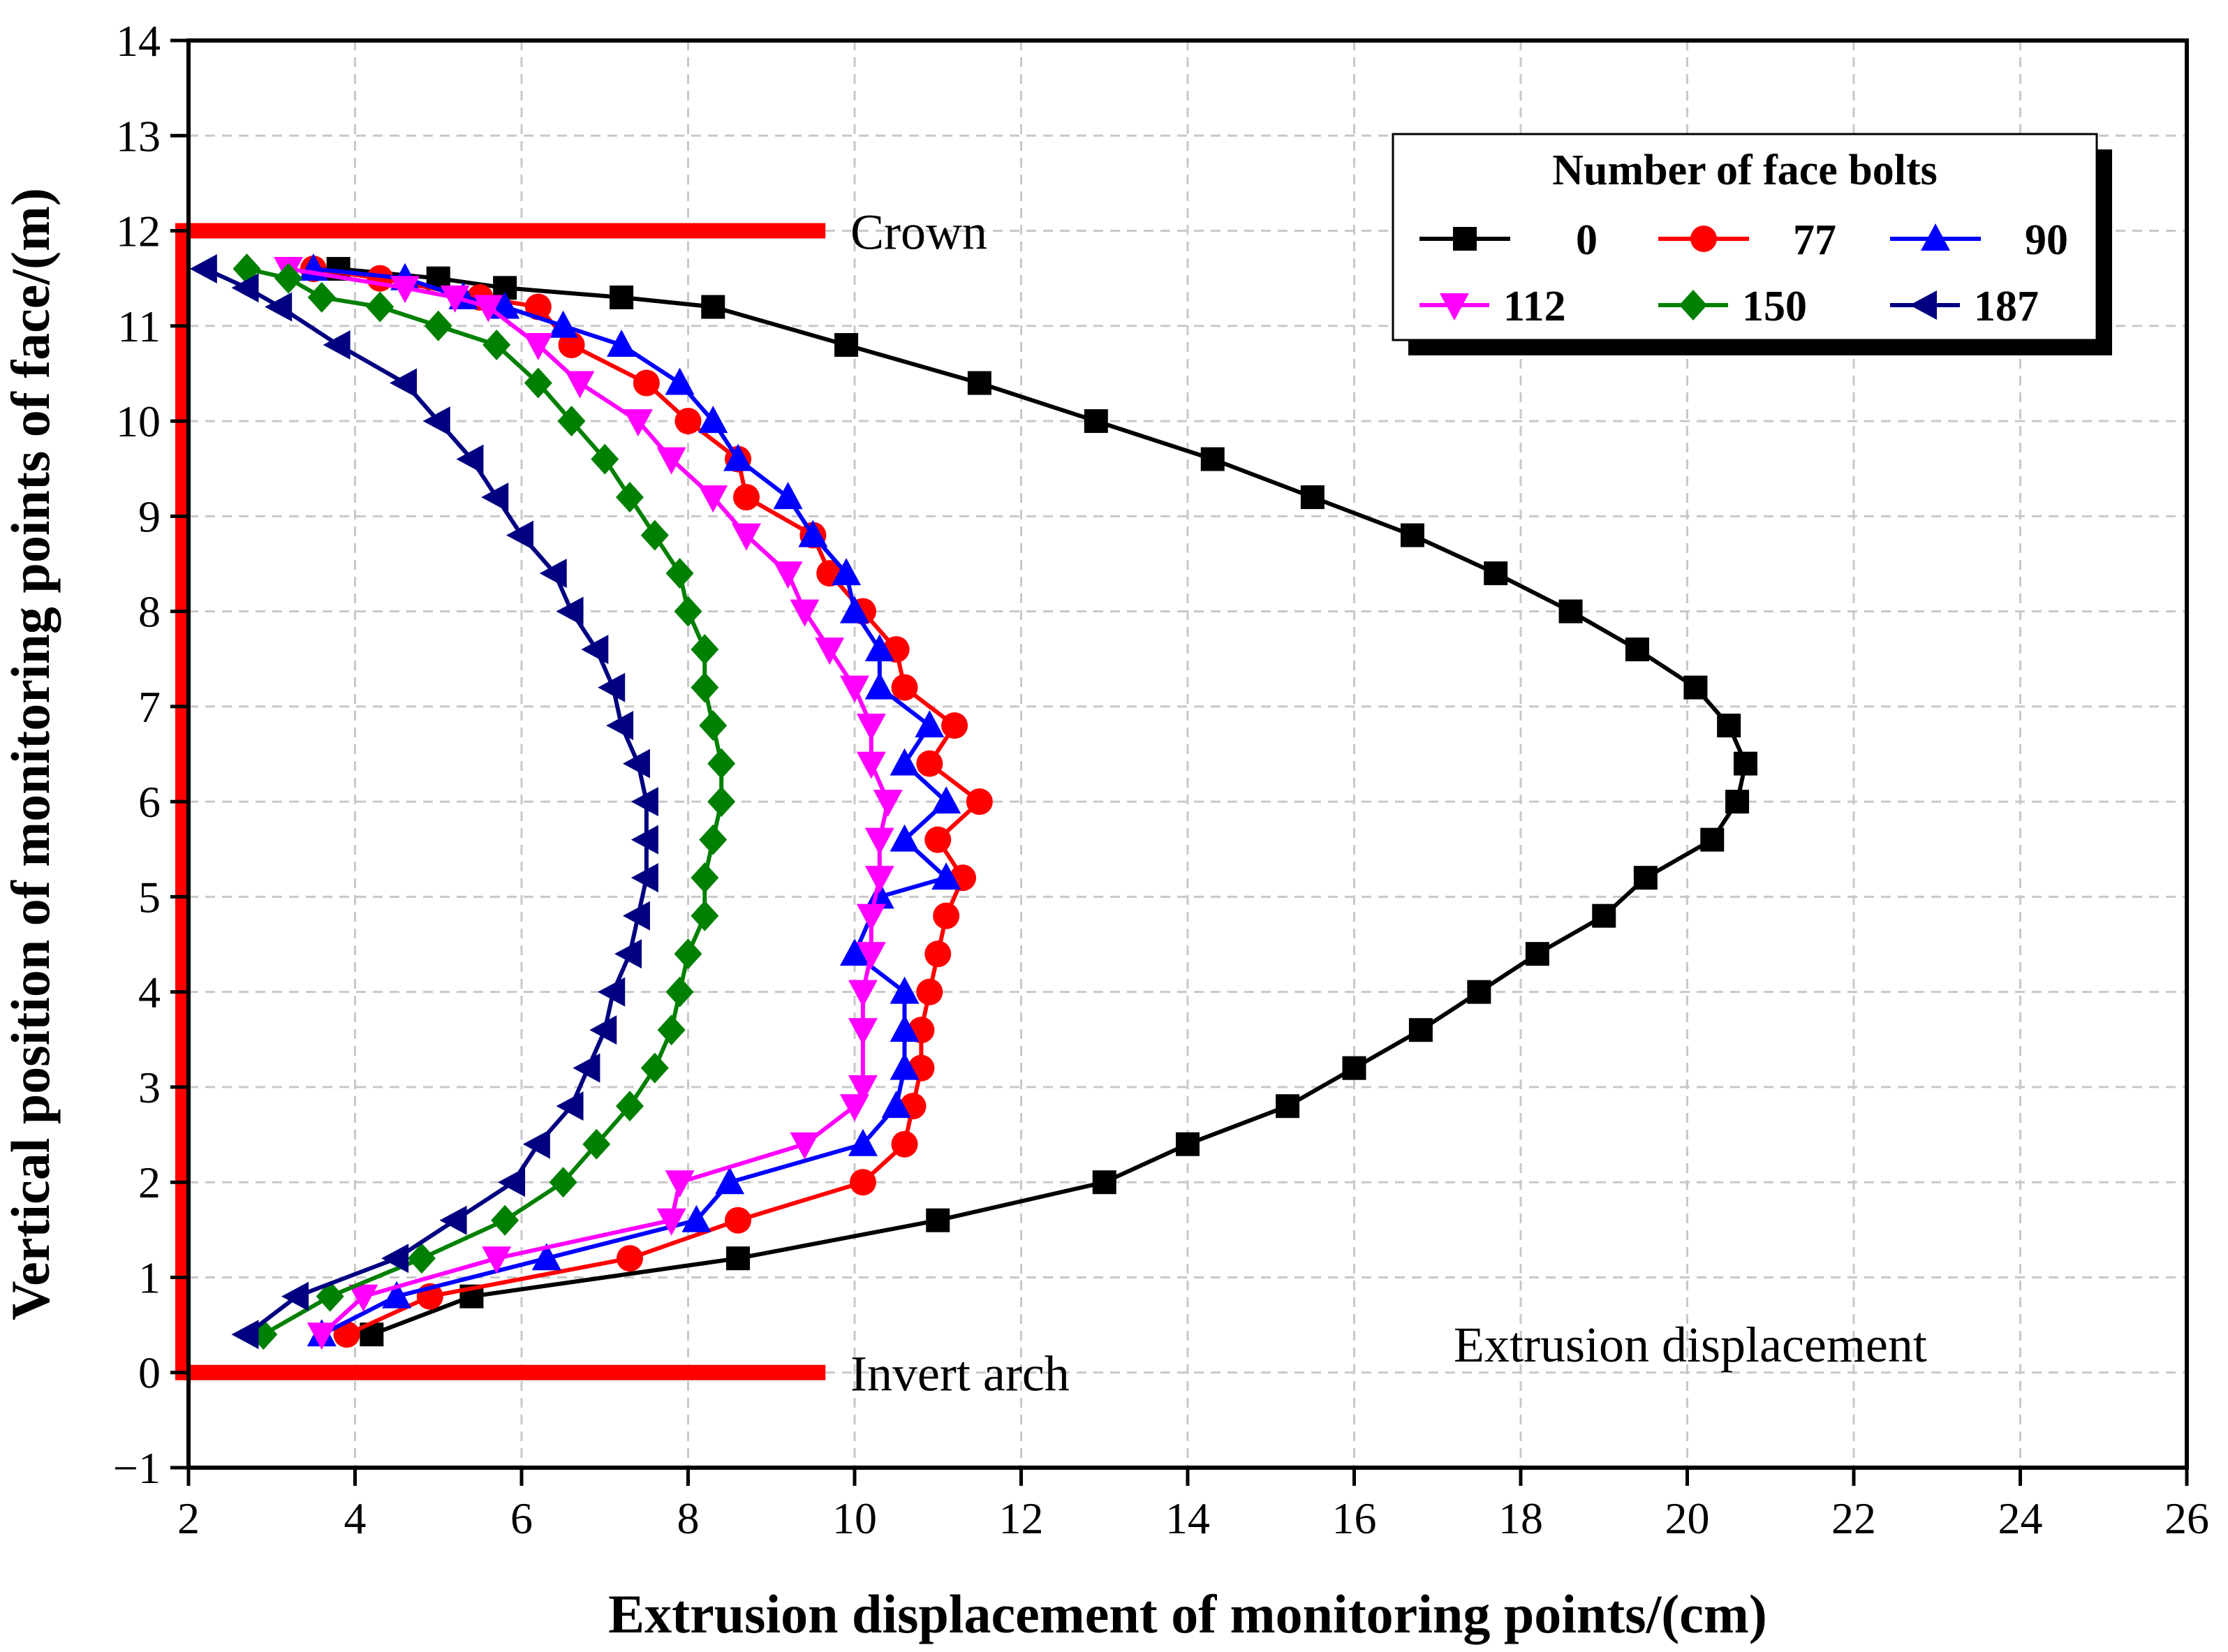  I want to click on extrusion-annotation: Extrusion displacement, so click(1690, 1345).